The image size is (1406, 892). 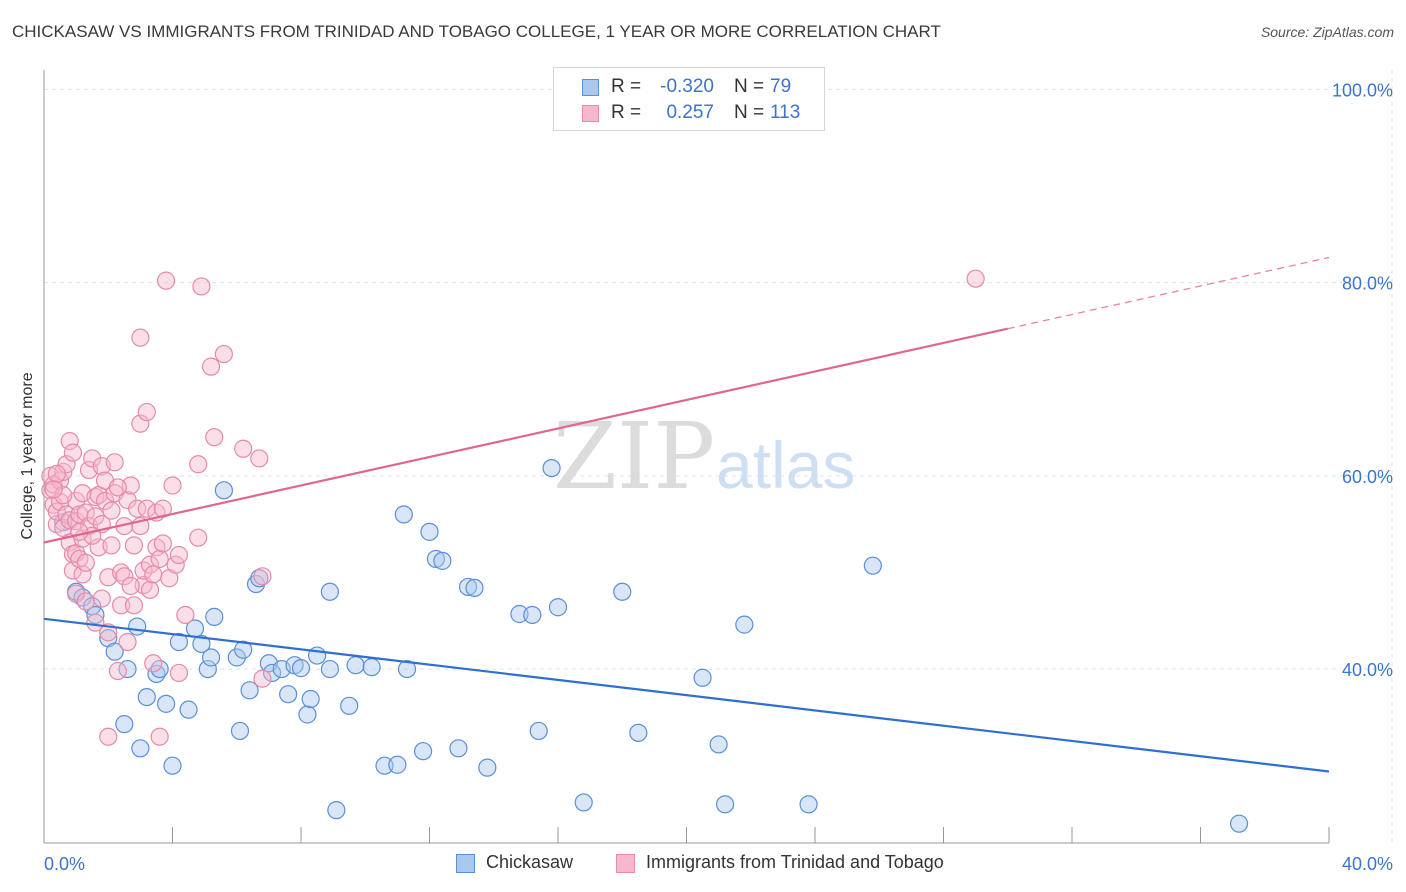 What do you see at coordinates (1367, 670) in the screenshot?
I see `y-tick-label: 40.0%` at bounding box center [1367, 670].